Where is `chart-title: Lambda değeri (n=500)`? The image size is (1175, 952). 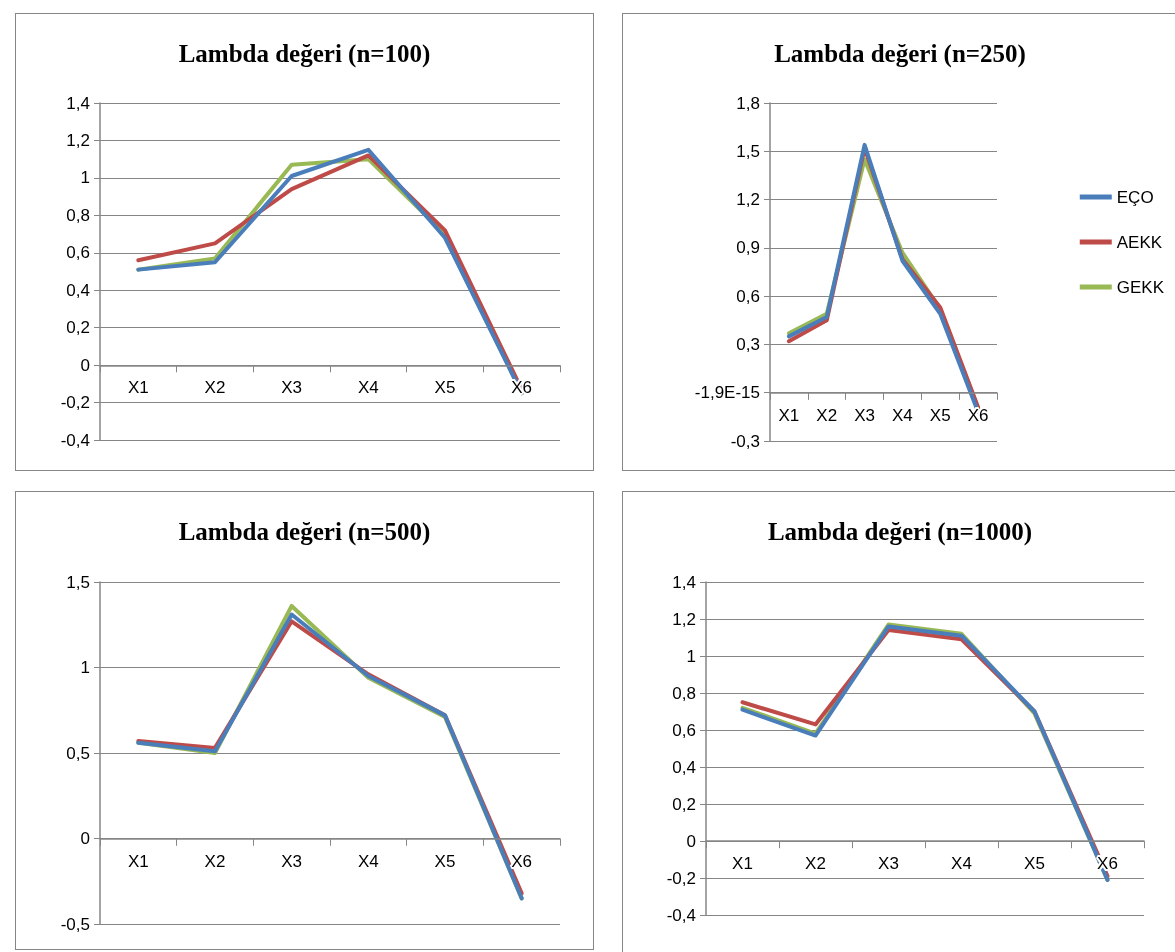 chart-title: Lambda değeri (n=500) is located at coordinates (304, 532).